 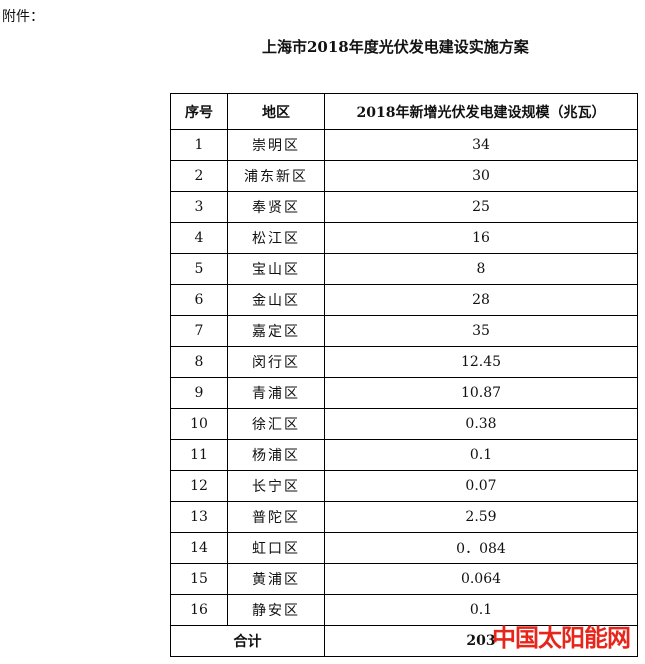 What do you see at coordinates (199, 486) in the screenshot?
I see `cell-index: 12` at bounding box center [199, 486].